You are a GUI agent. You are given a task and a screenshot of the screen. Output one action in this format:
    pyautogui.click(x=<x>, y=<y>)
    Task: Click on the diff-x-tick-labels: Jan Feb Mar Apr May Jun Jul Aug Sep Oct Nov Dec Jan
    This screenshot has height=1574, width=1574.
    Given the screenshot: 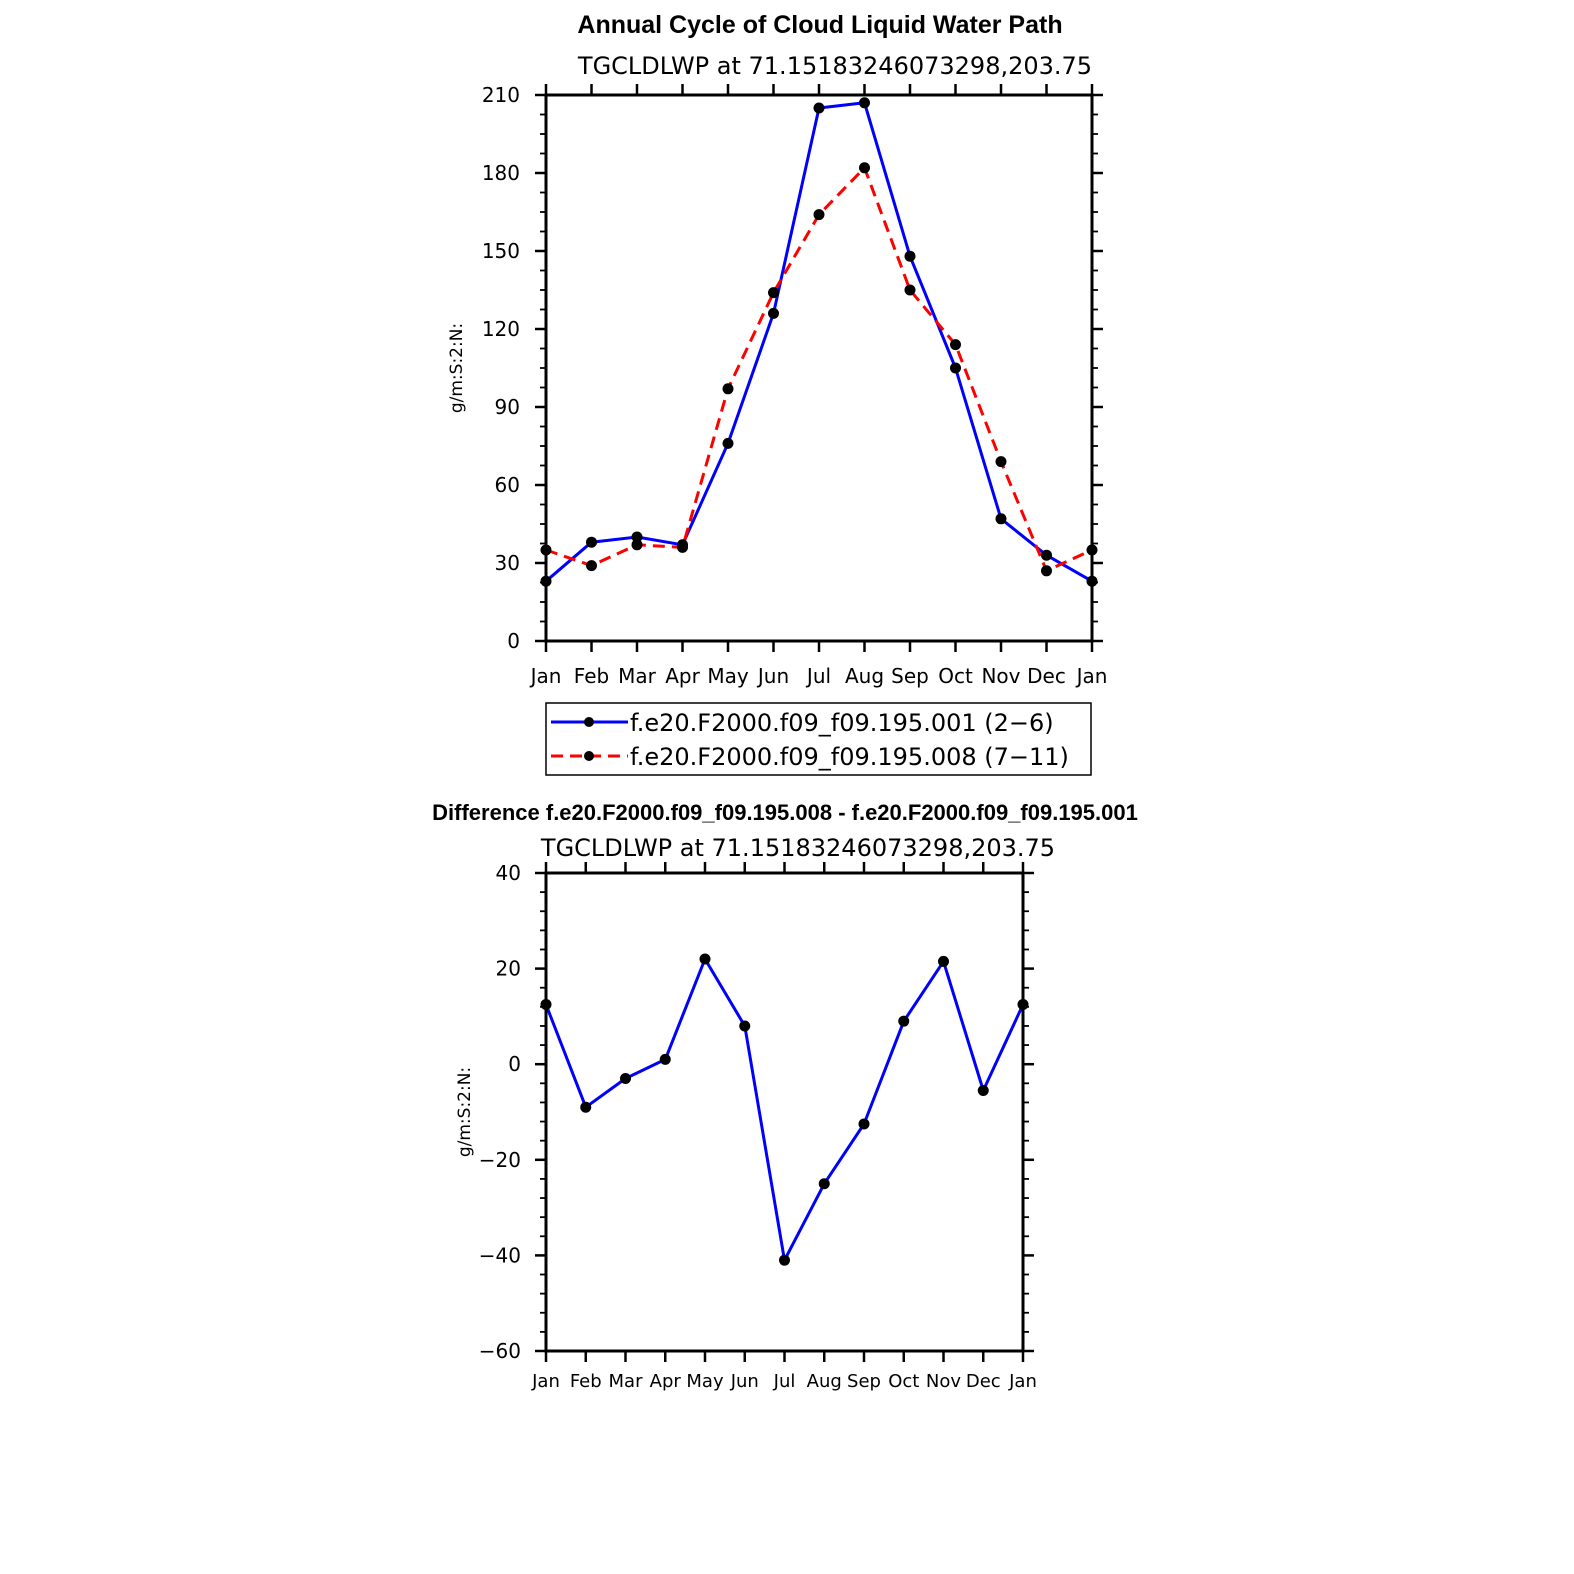 What is the action you would take?
    pyautogui.click(x=784, y=1381)
    